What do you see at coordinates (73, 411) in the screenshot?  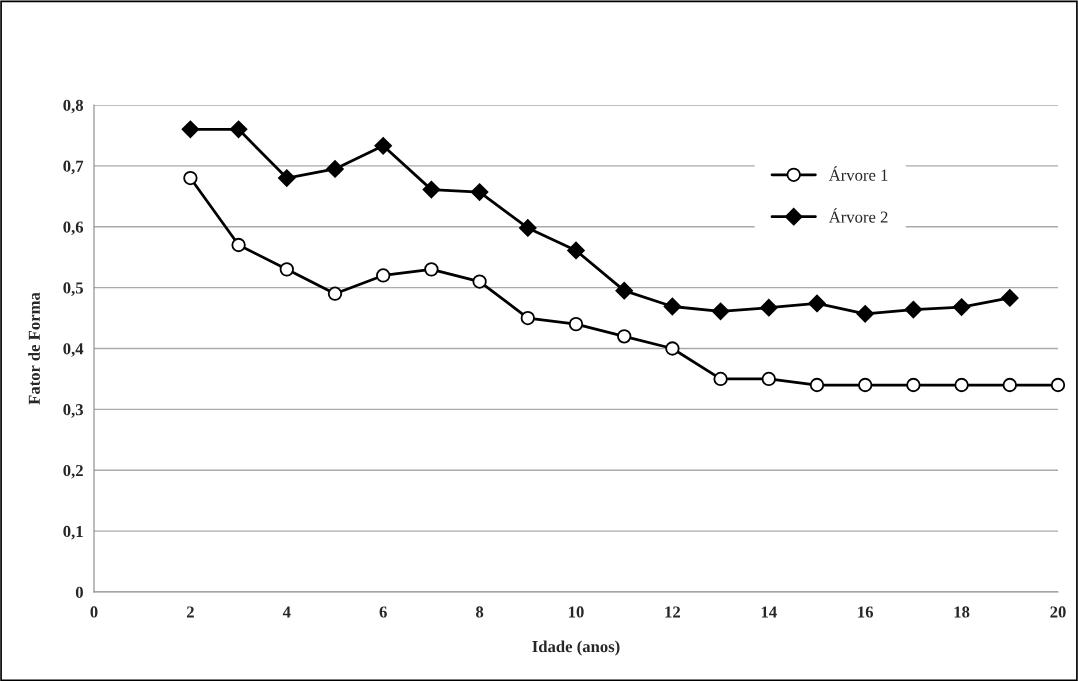 I see `y-tick-label: 0,3` at bounding box center [73, 411].